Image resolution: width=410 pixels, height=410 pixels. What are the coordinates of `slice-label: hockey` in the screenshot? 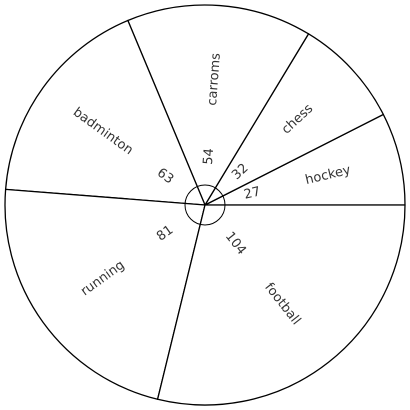 It's located at (328, 175).